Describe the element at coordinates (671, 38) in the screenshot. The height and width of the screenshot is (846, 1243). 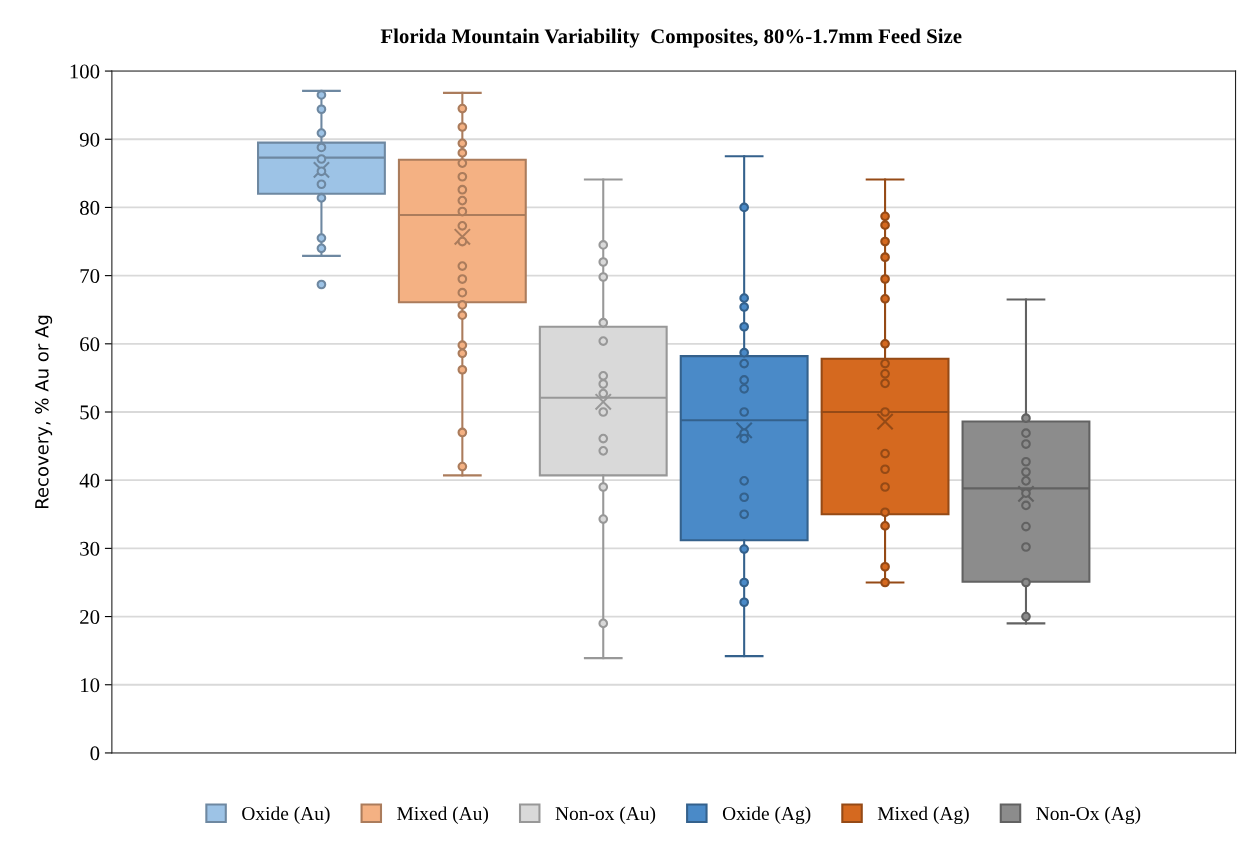
I see `chart-title: Florida Mountain Variability Composites, 80%-1.7mm Feed Size` at that location.